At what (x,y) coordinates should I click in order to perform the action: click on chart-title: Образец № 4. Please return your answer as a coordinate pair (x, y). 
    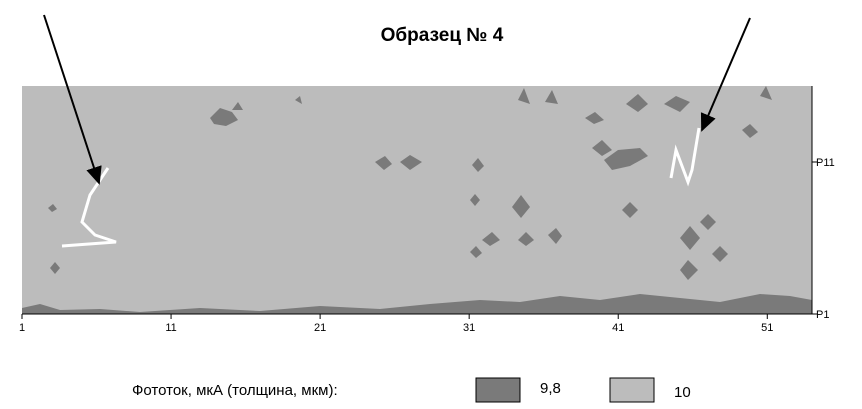
    Looking at the image, I should click on (442, 35).